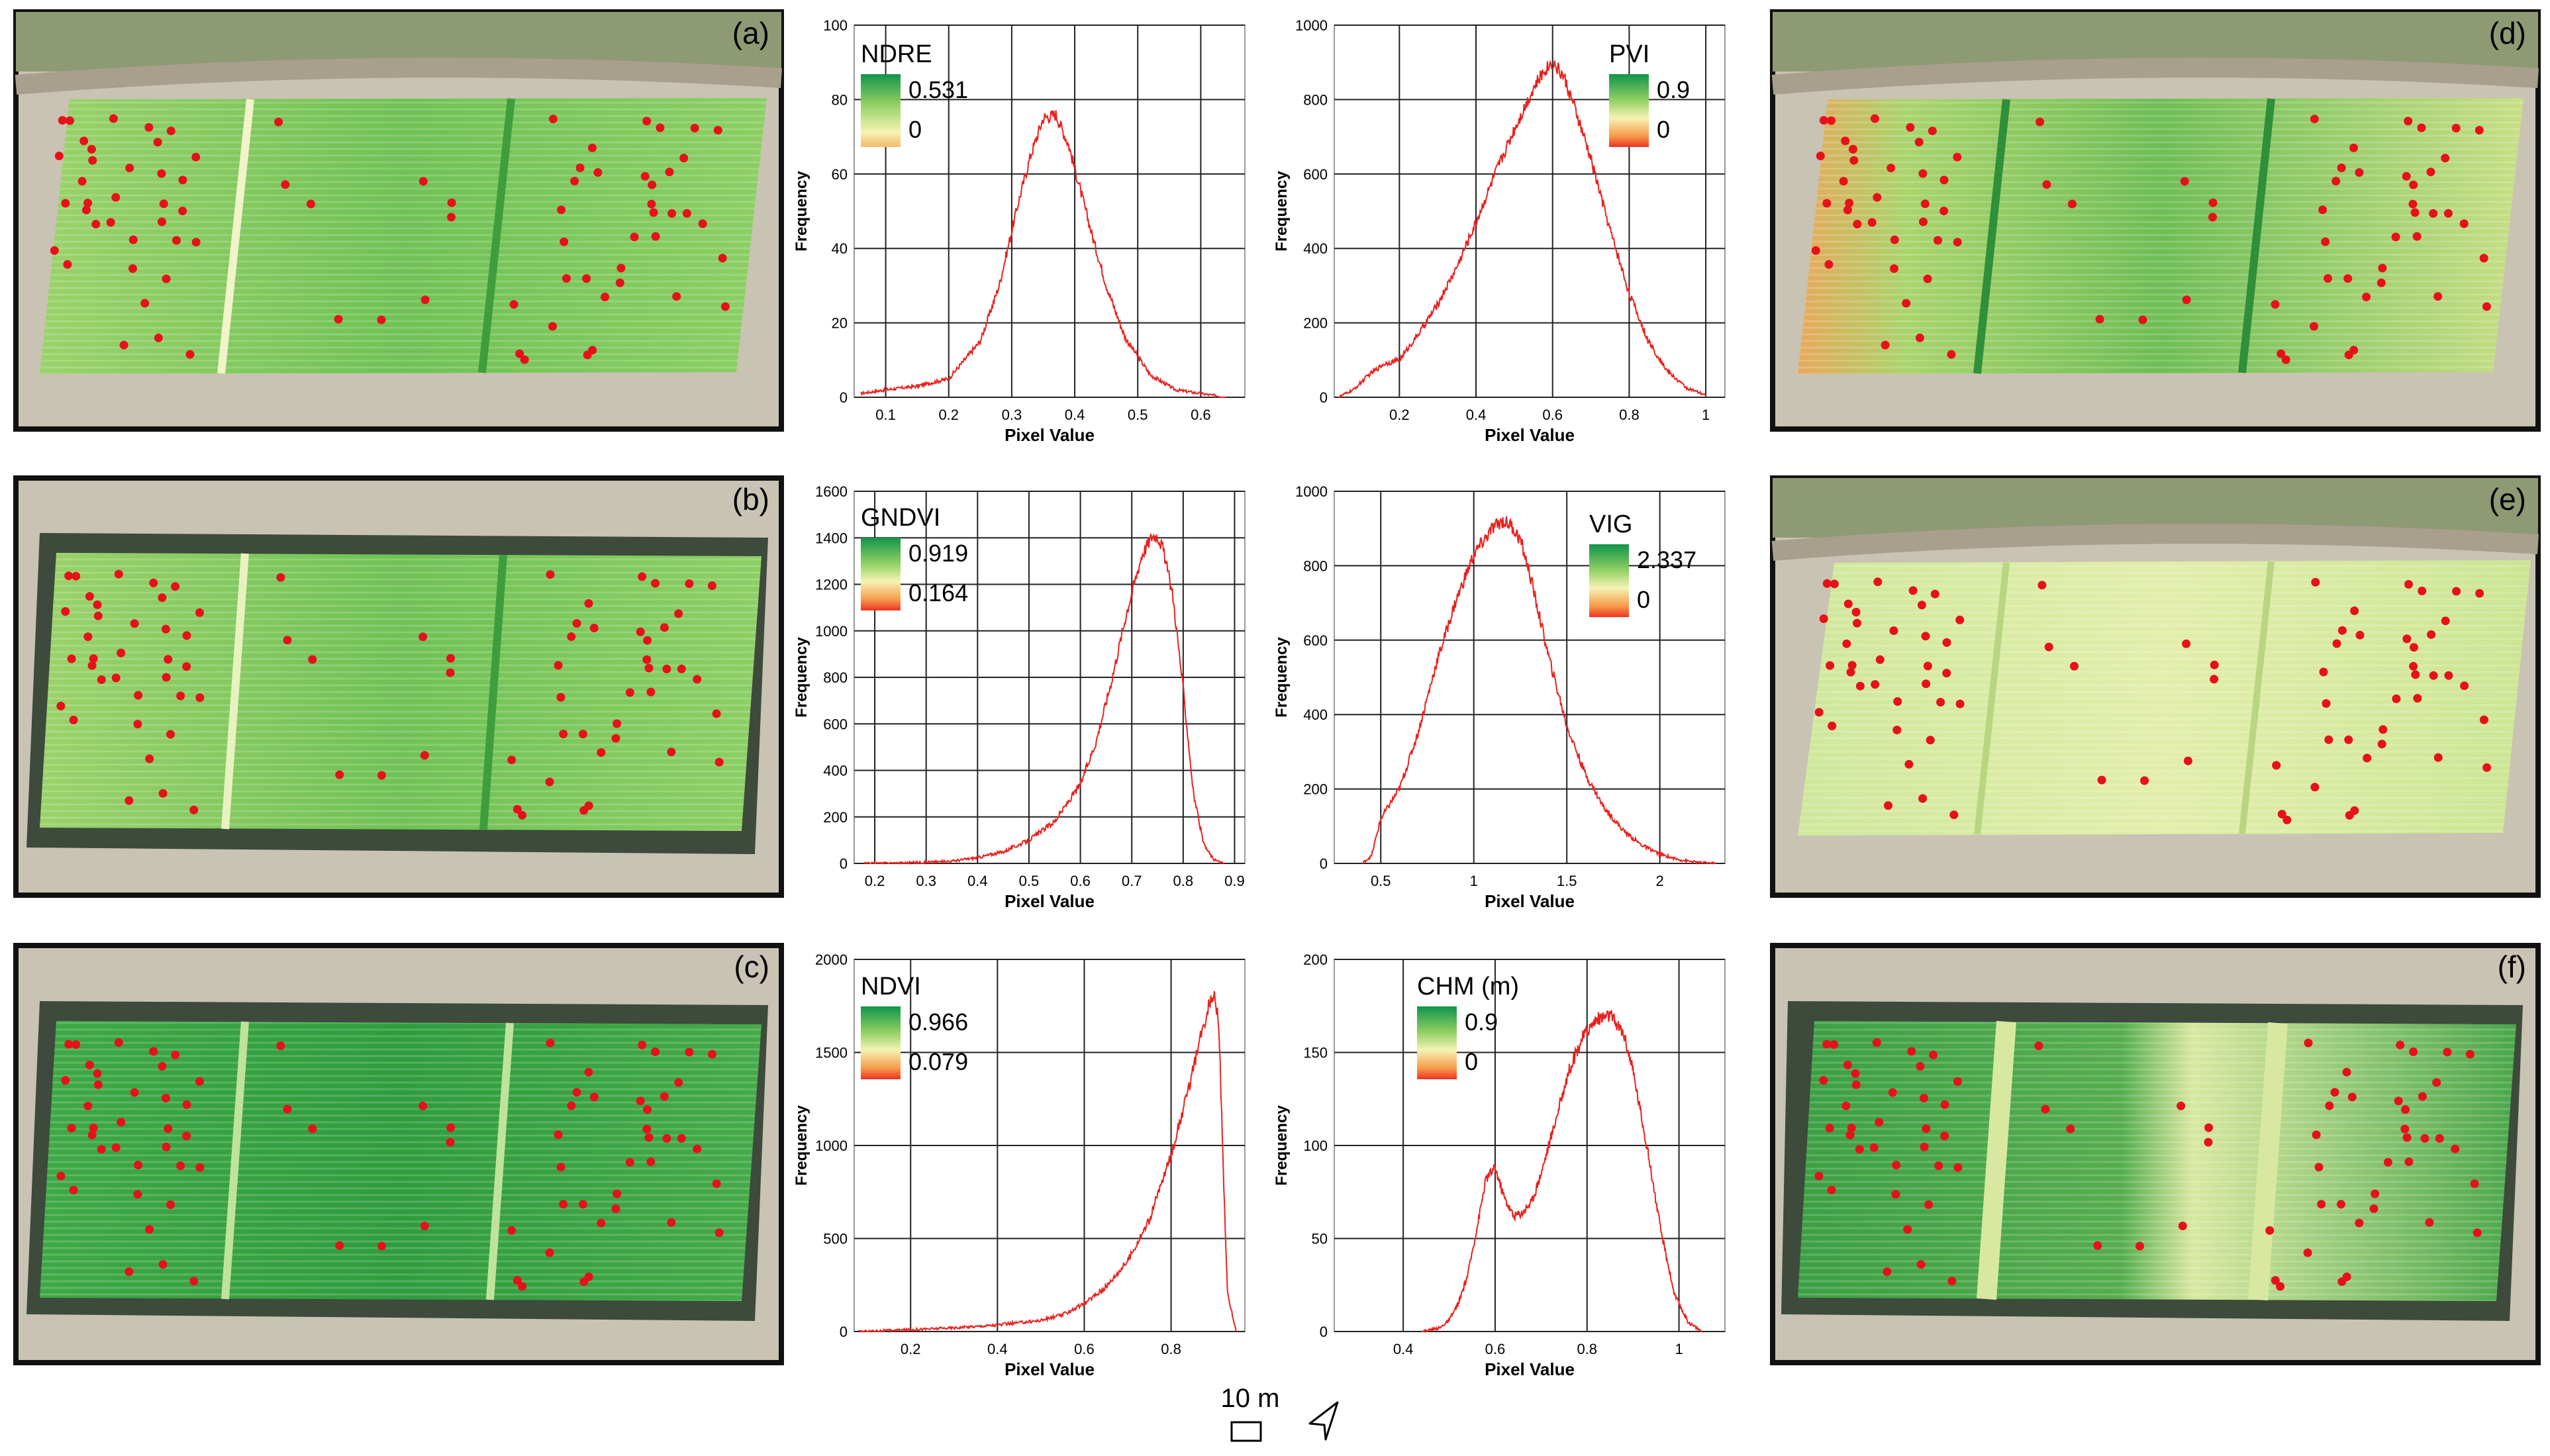  What do you see at coordinates (1246, 1431) in the screenshot?
I see `scale-box` at bounding box center [1246, 1431].